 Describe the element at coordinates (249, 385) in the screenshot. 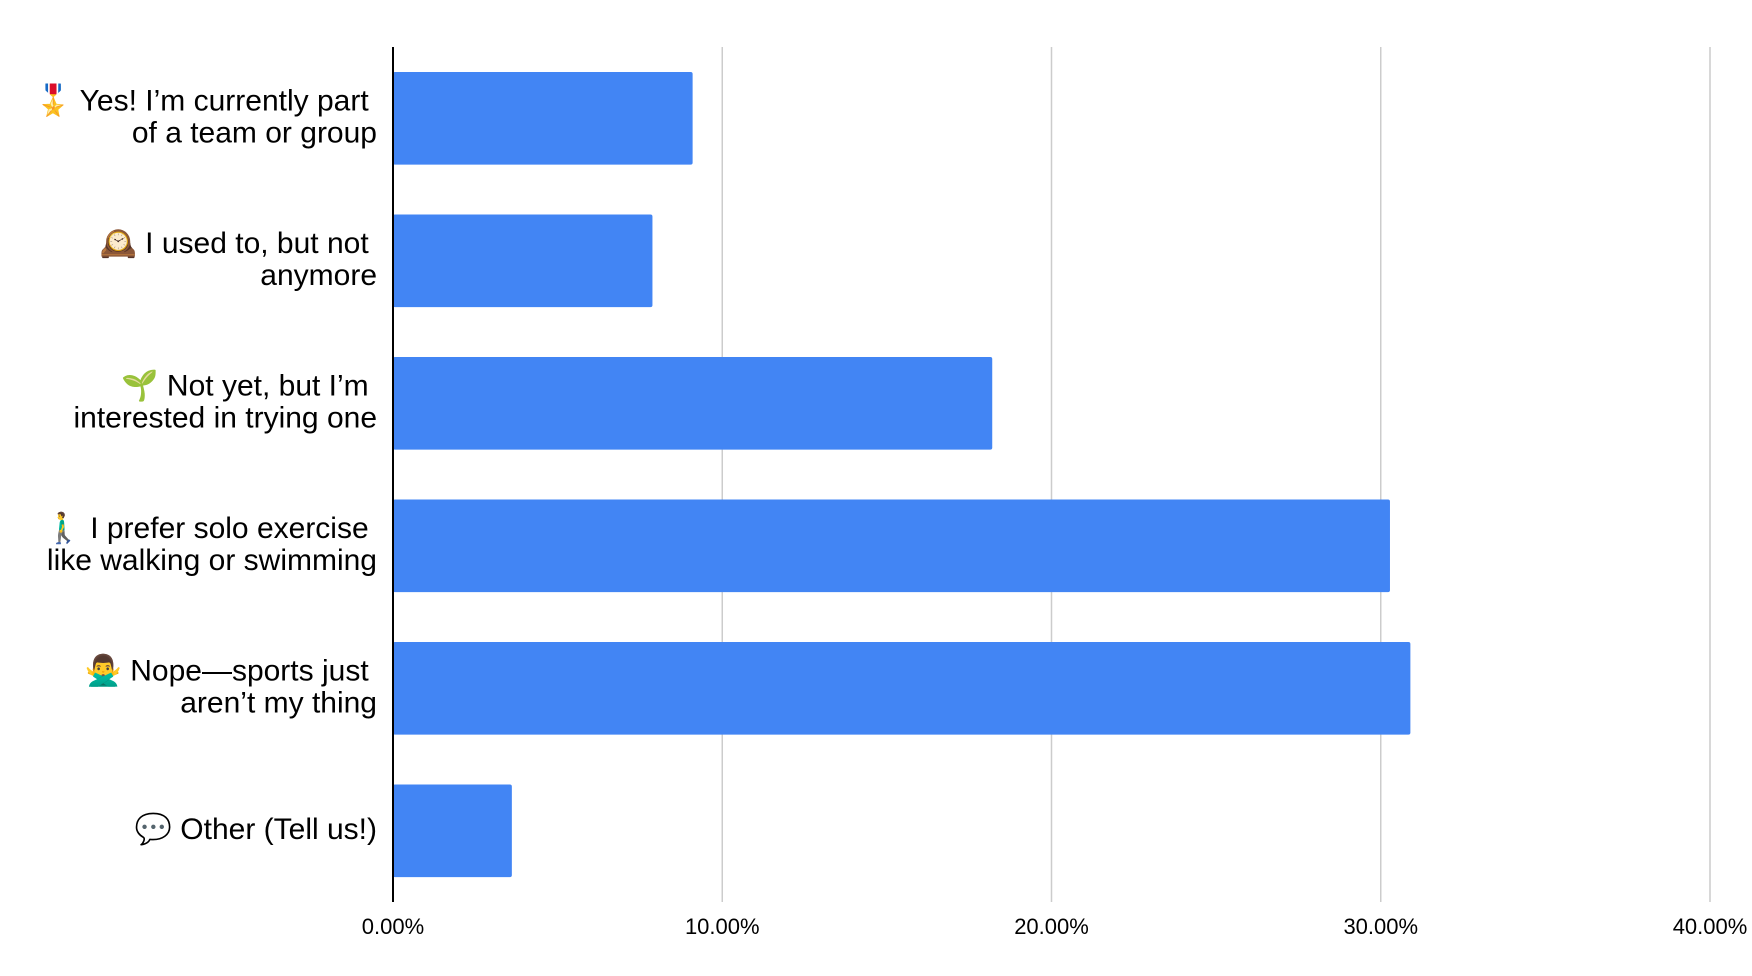

I see `label-line: 🌱 Not yet, but I’m` at that location.